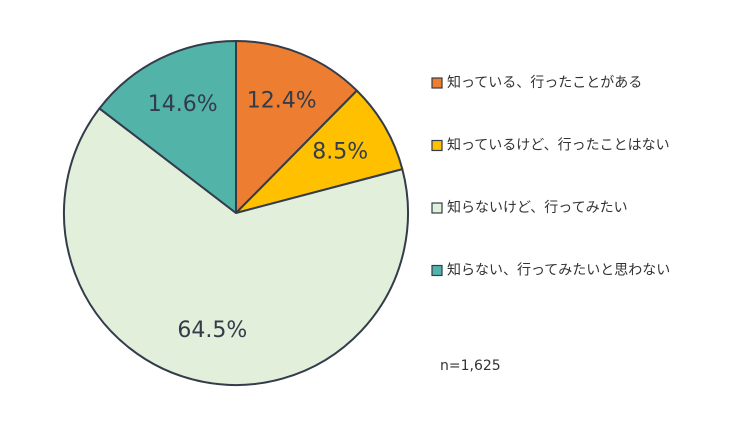 The width and height of the screenshot is (740, 445). What do you see at coordinates (282, 101) in the screenshot?
I see `data-label: 12.4%` at bounding box center [282, 101].